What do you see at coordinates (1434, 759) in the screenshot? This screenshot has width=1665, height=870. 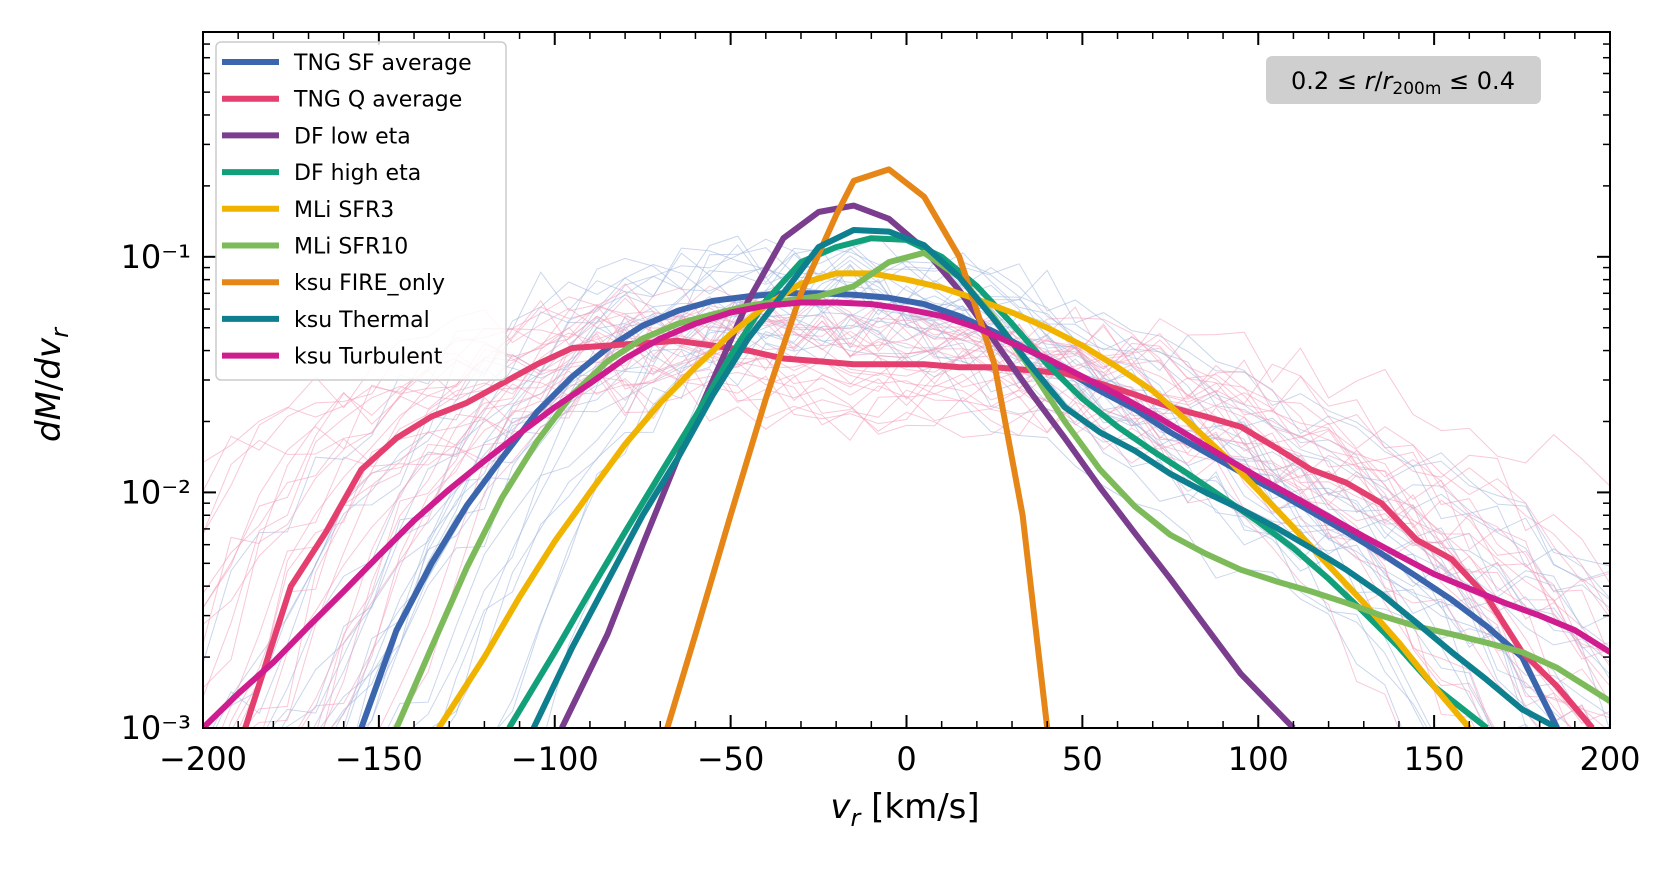 I see `x-tick-label: 150` at bounding box center [1434, 759].